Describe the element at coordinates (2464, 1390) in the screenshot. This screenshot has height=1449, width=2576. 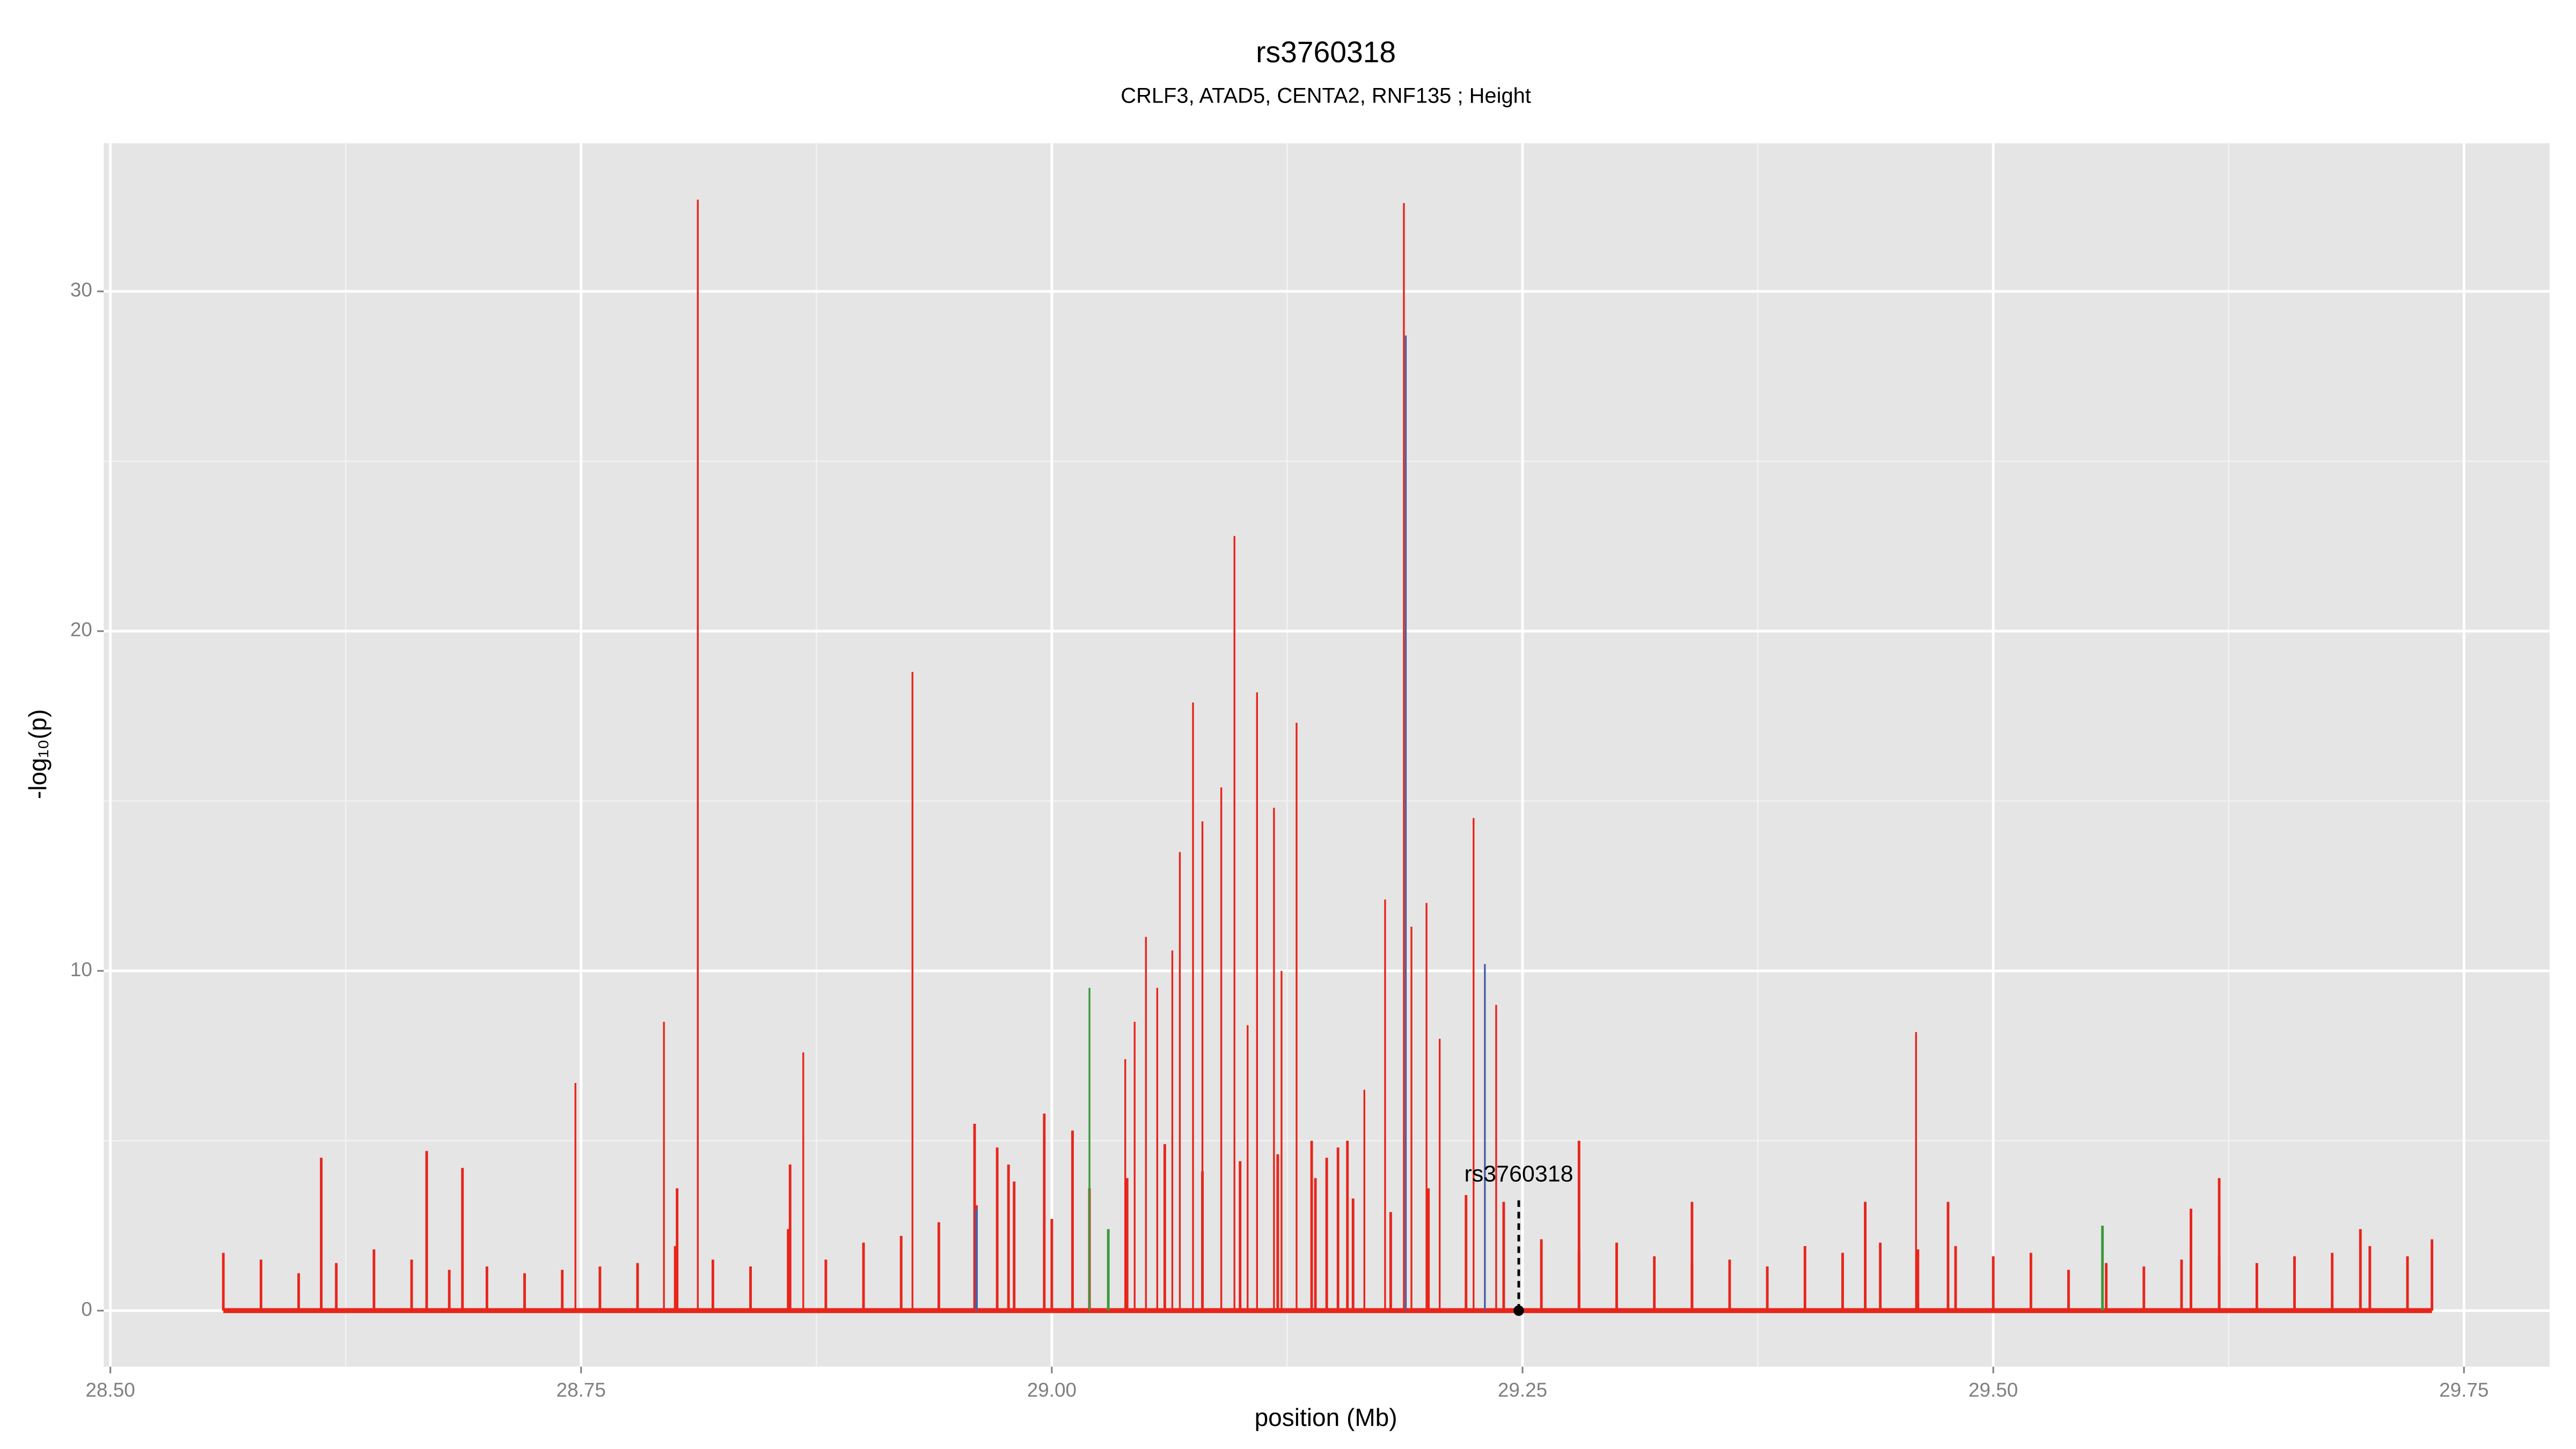
I see `x-tick-label: 29.75` at that location.